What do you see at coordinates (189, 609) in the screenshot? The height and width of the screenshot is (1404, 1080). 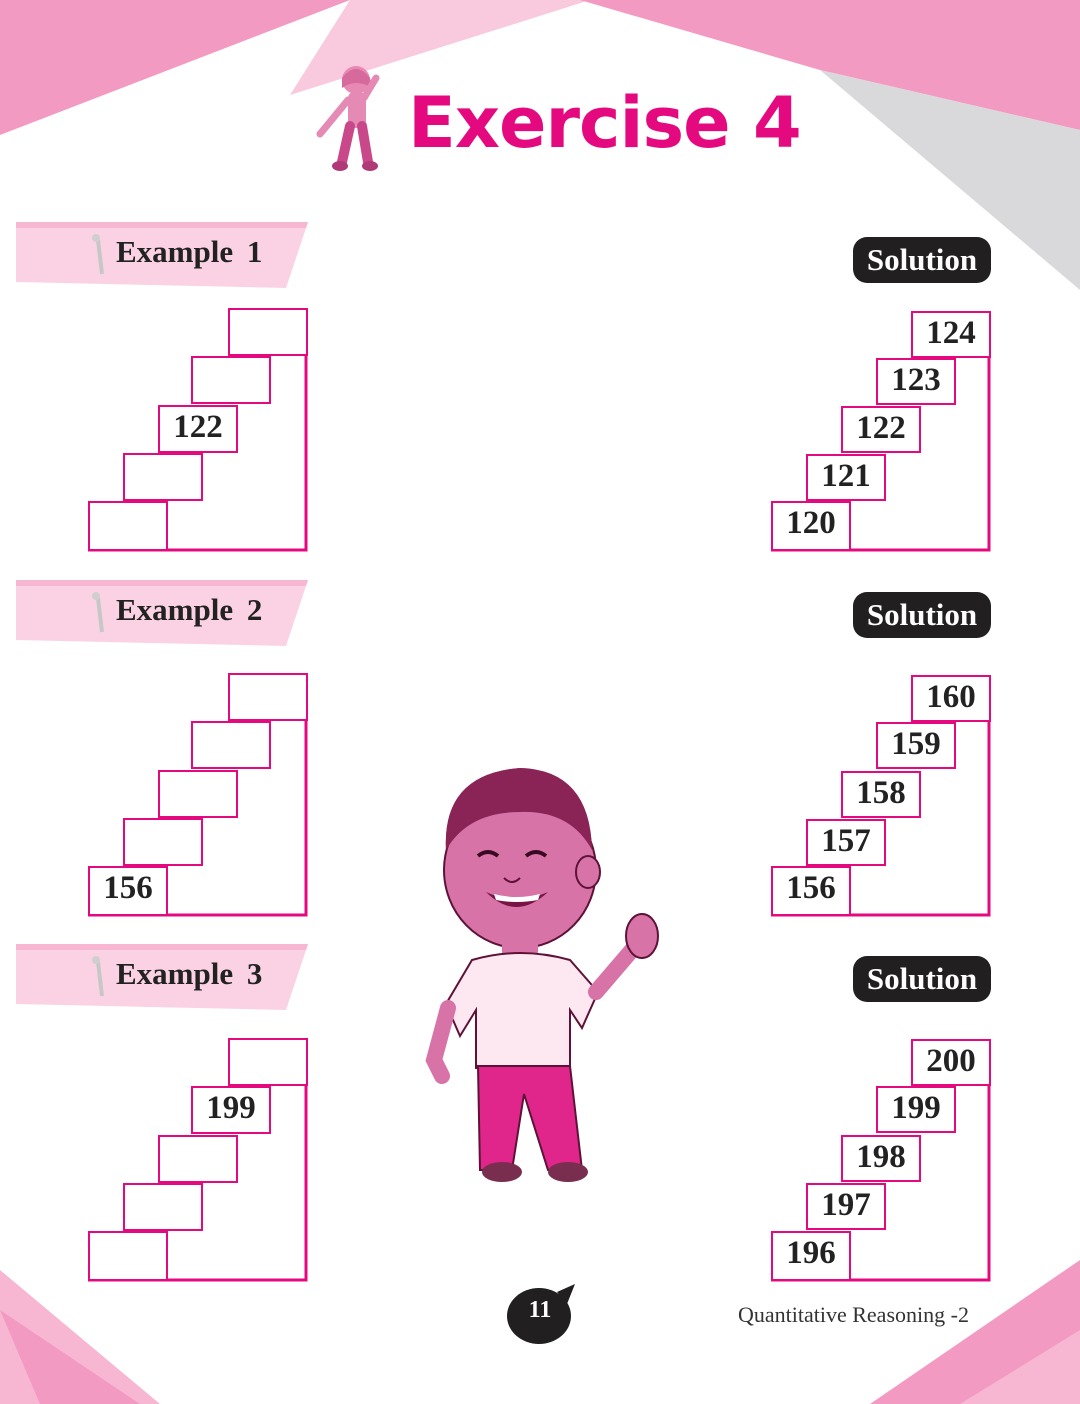 I see `example-2-label: Example 2` at bounding box center [189, 609].